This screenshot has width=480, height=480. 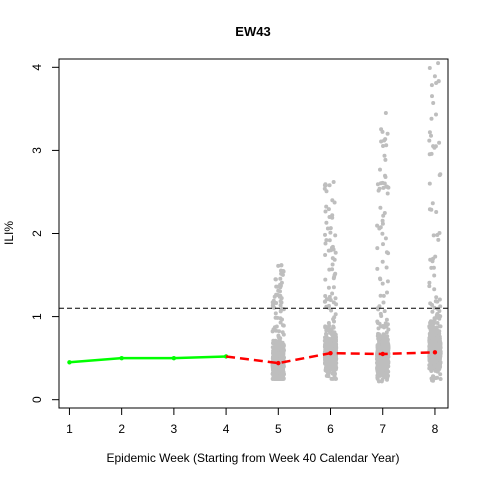 What do you see at coordinates (45, 233) in the screenshot?
I see `y-axis: 0 1 2 3 4` at bounding box center [45, 233].